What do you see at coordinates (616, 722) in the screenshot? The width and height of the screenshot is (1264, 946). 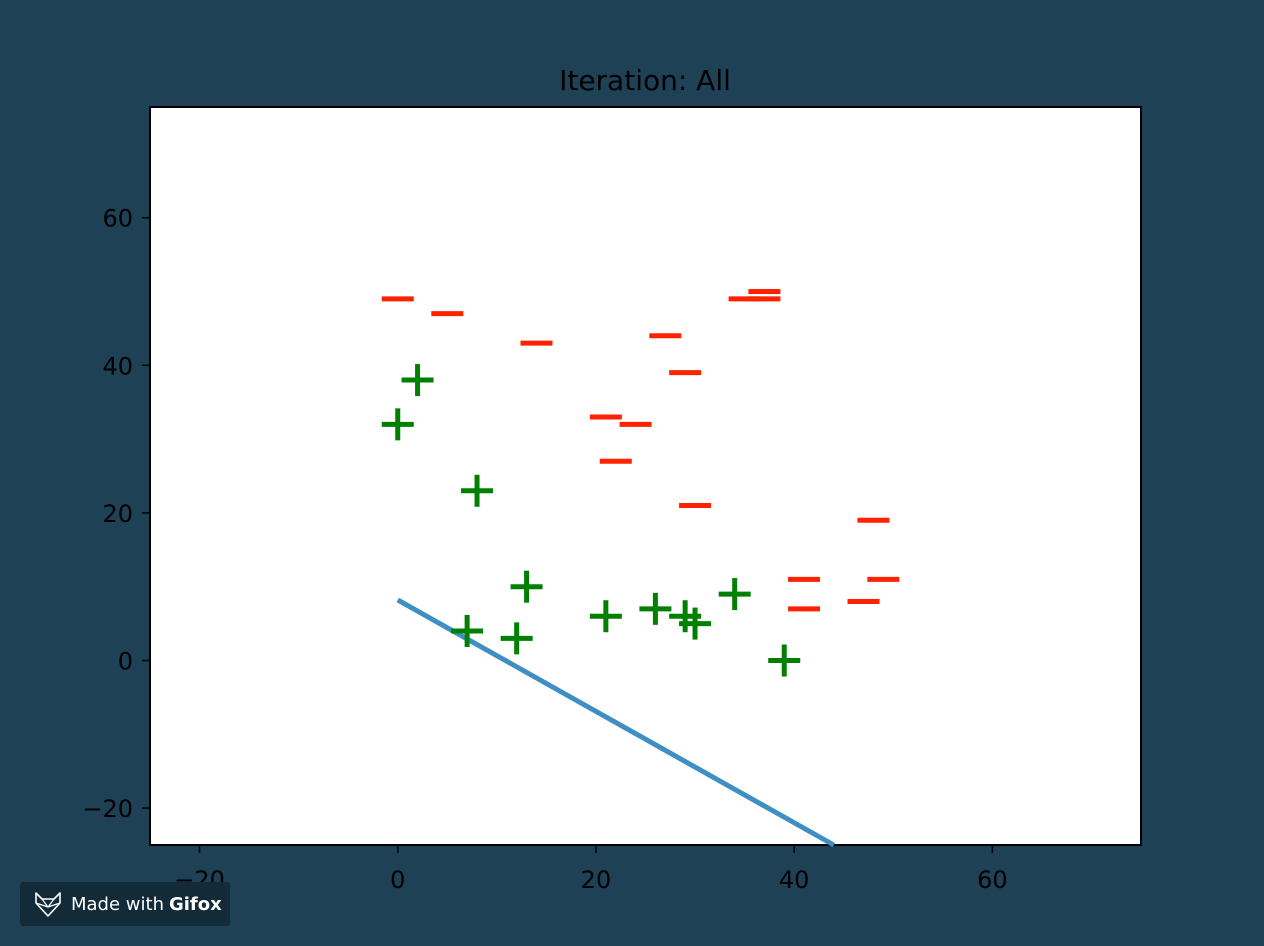 I see `decision-line` at bounding box center [616, 722].